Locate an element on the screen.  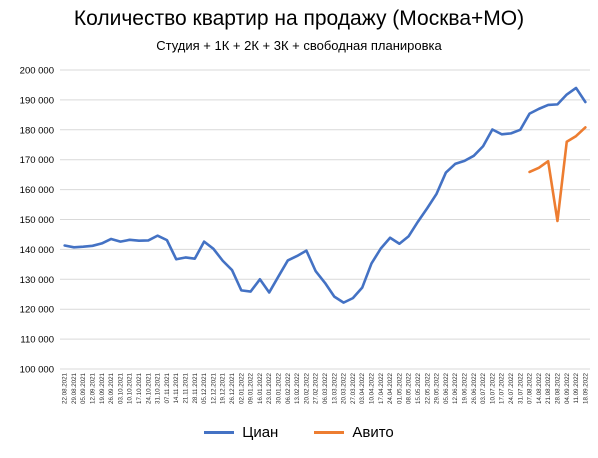
x-tick-label: 07.08.2022 is located at coordinates (530, 388).